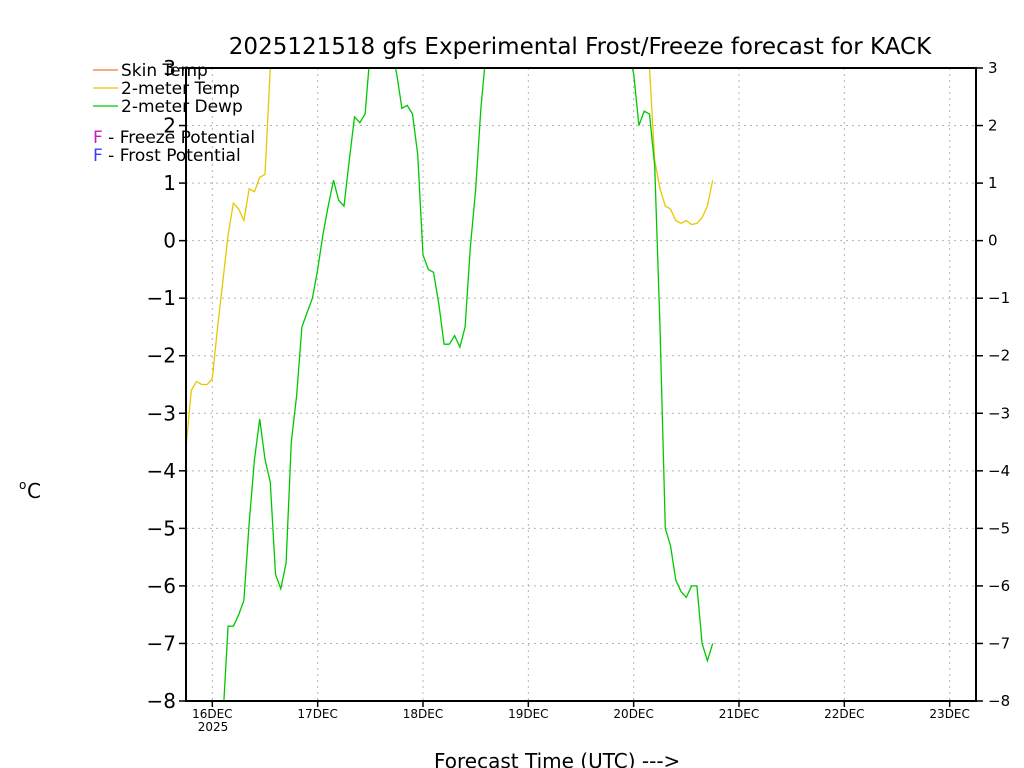 This screenshot has width=1024, height=768. I want to click on y-tick-label-right: −2, so click(999, 356).